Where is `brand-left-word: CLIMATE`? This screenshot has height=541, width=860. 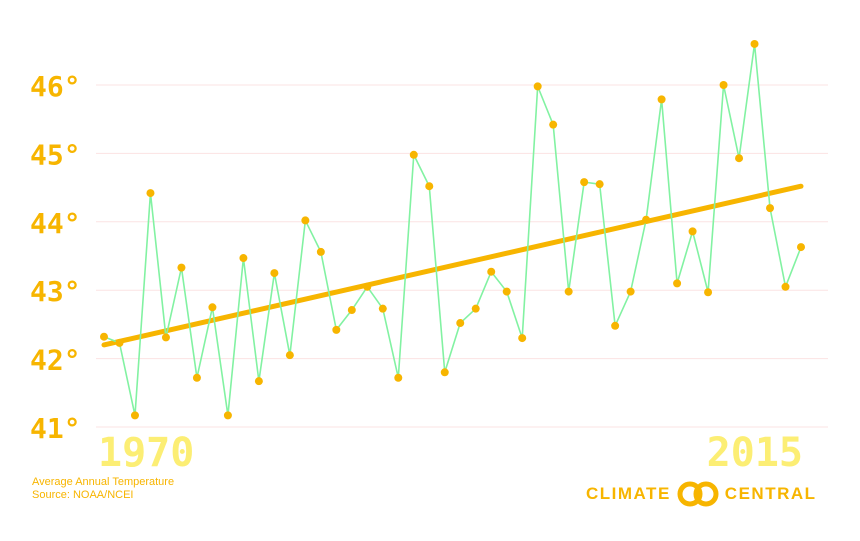 brand-left-word: CLIMATE is located at coordinates (628, 493).